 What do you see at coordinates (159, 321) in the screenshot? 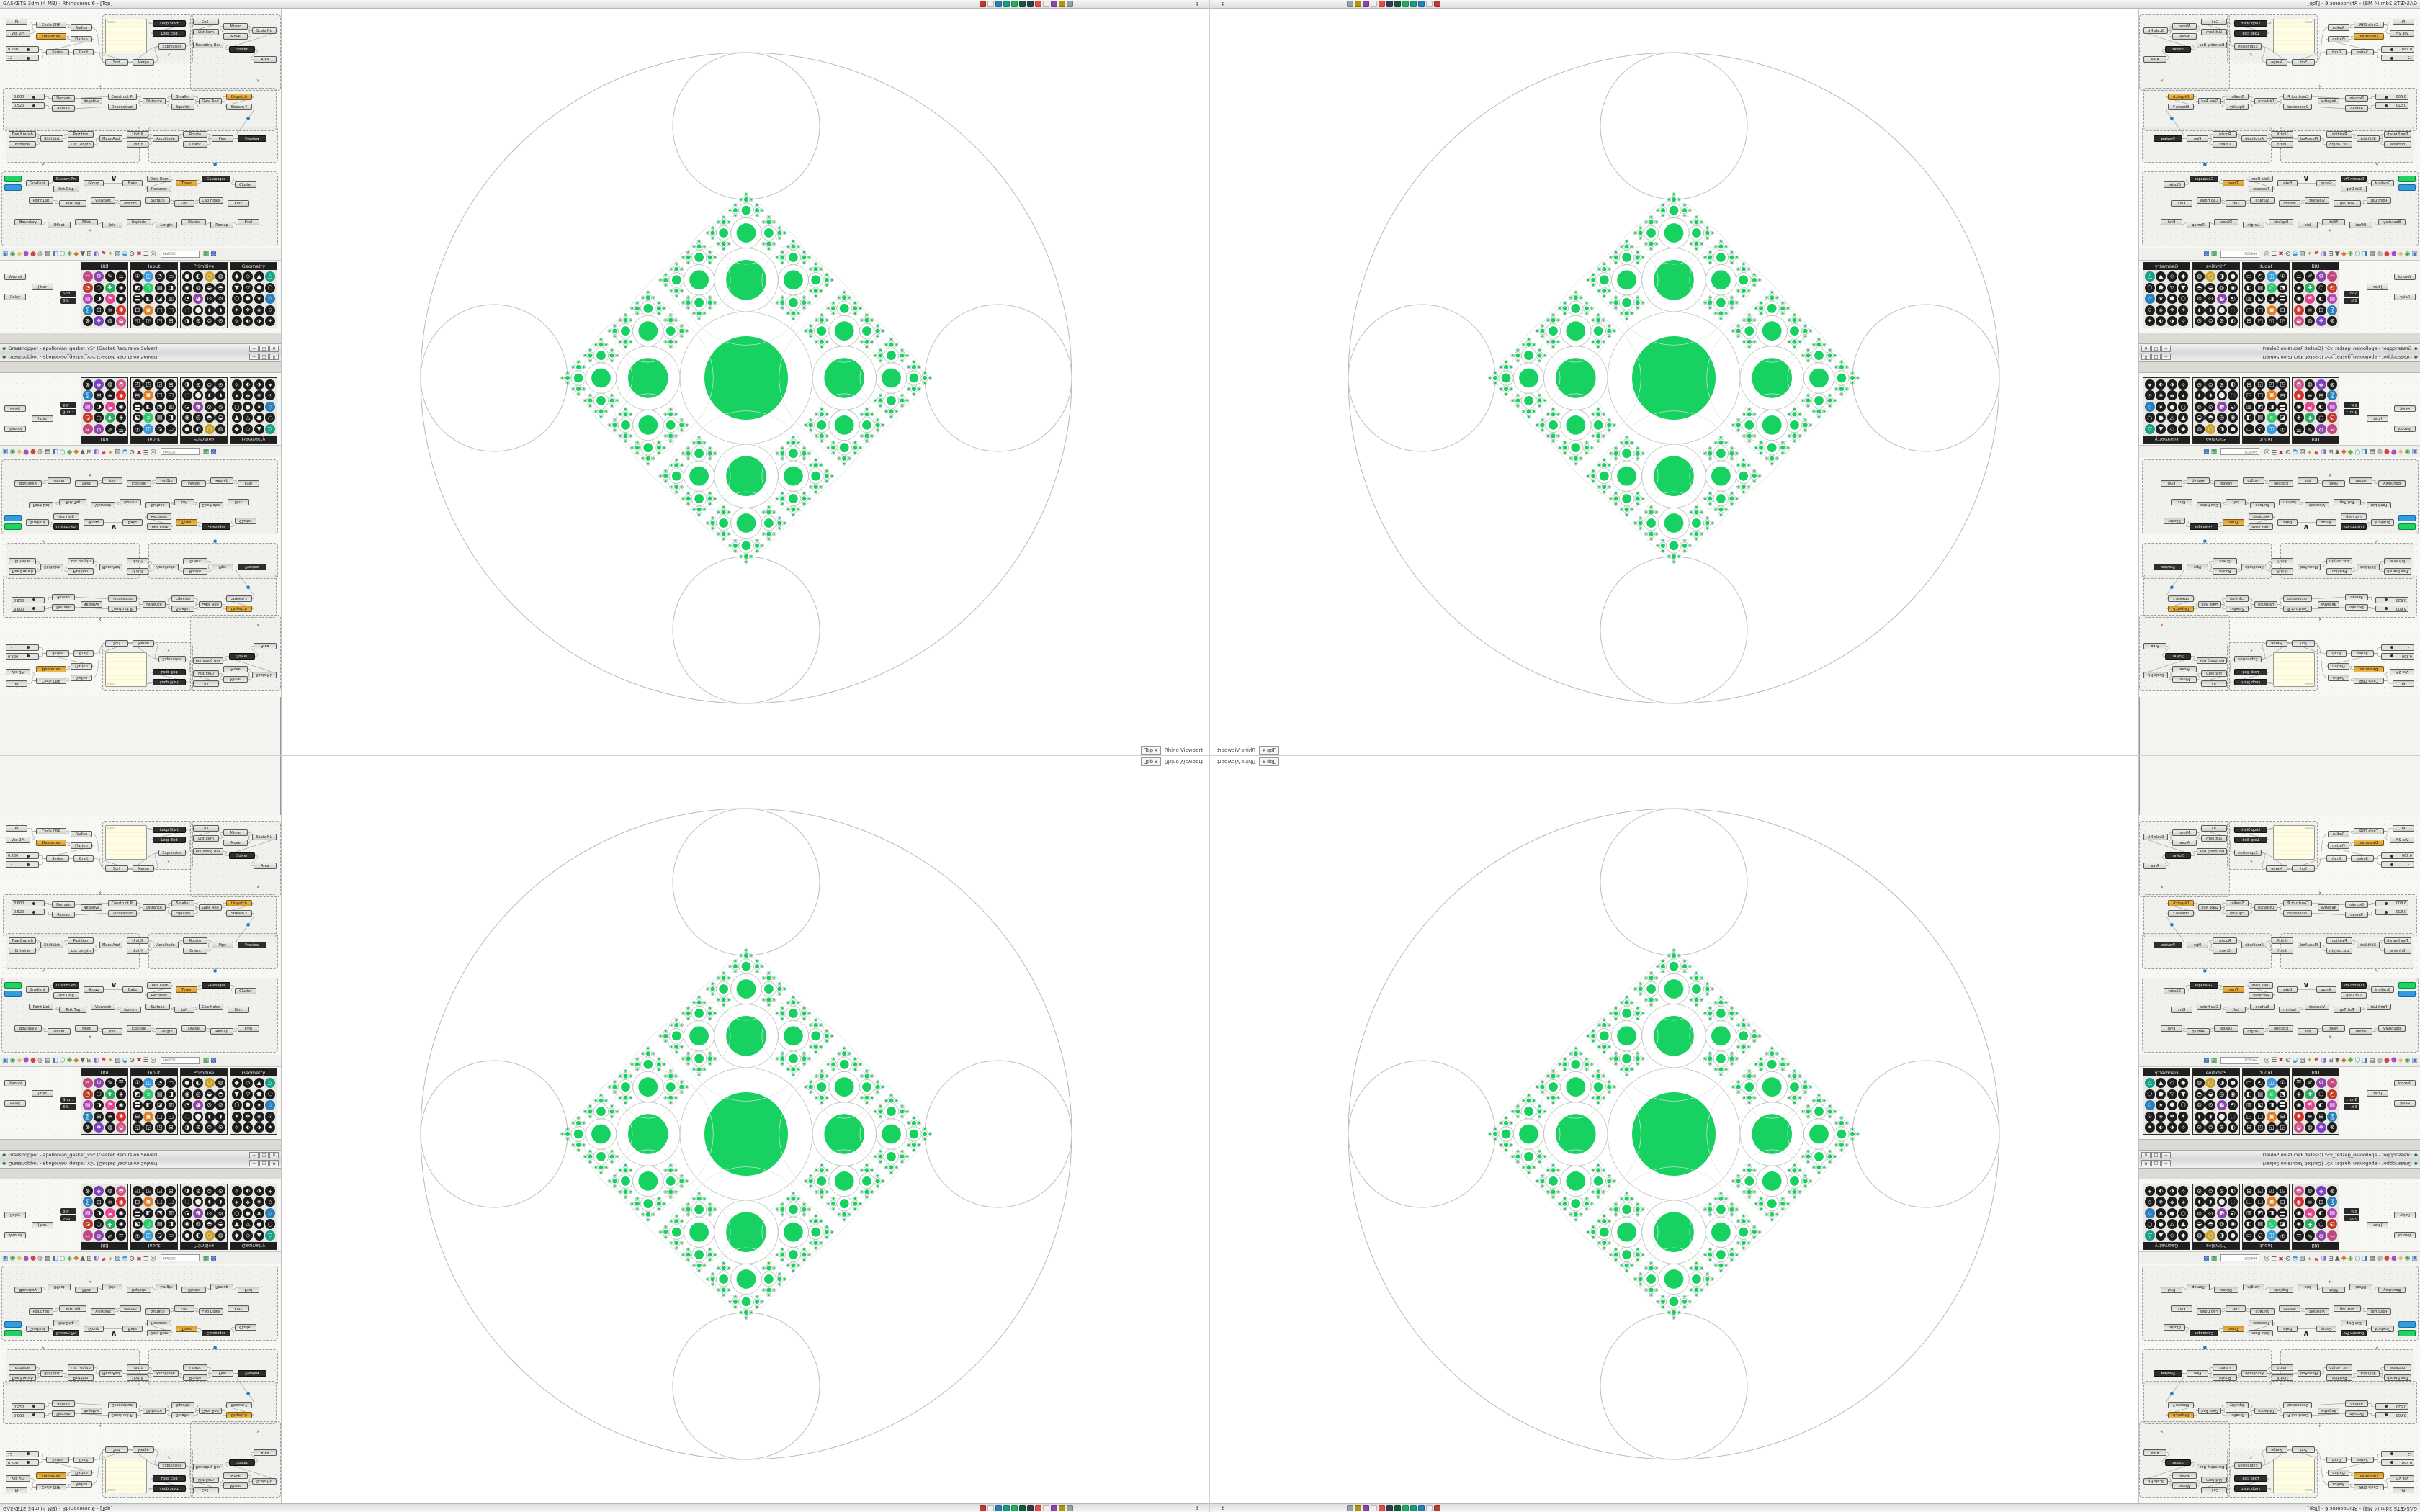
I see `palette-icon: ◳` at bounding box center [159, 321].